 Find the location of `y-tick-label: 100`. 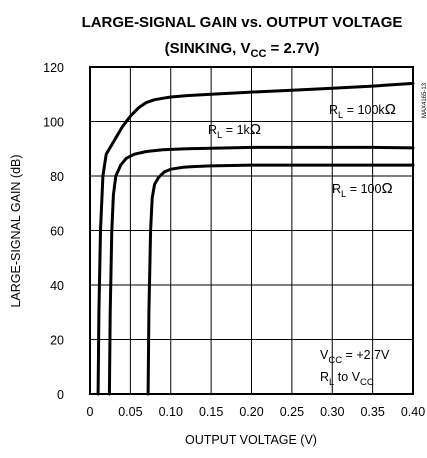

y-tick-label: 100 is located at coordinates (53, 123).